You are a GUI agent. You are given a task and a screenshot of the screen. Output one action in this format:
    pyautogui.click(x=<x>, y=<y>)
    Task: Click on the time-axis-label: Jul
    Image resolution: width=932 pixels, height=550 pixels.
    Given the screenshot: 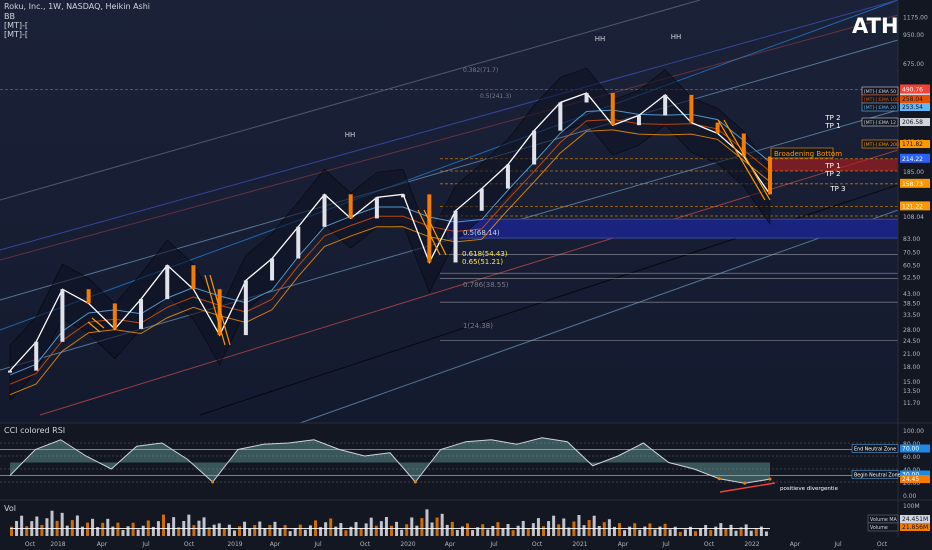 What is the action you would take?
    pyautogui.click(x=837, y=544)
    